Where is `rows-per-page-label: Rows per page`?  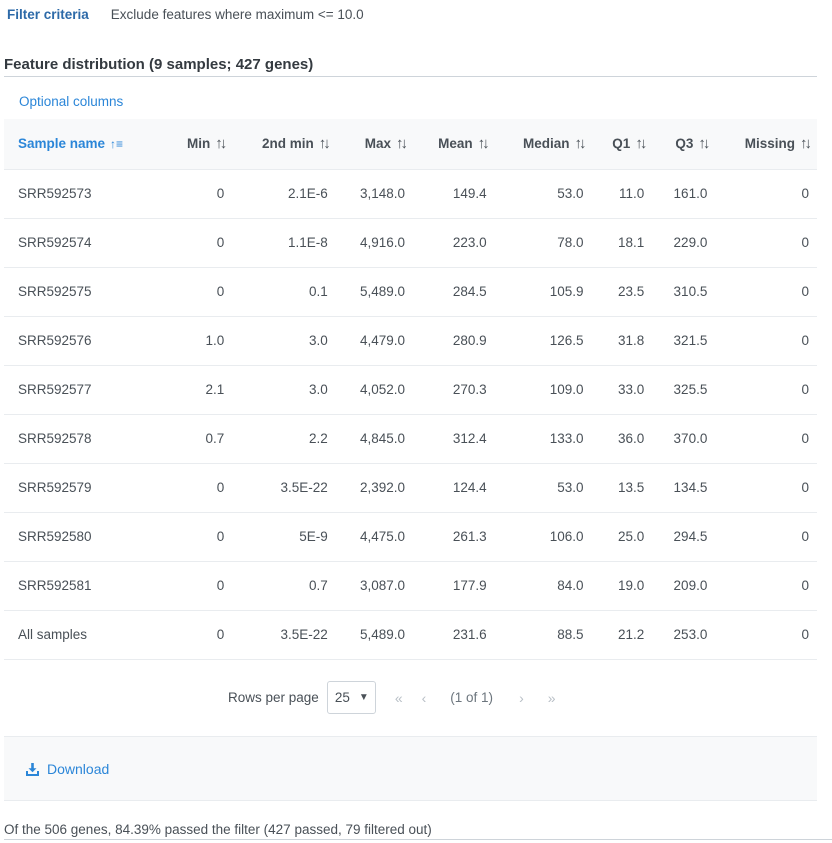 rows-per-page-label: Rows per page is located at coordinates (273, 697).